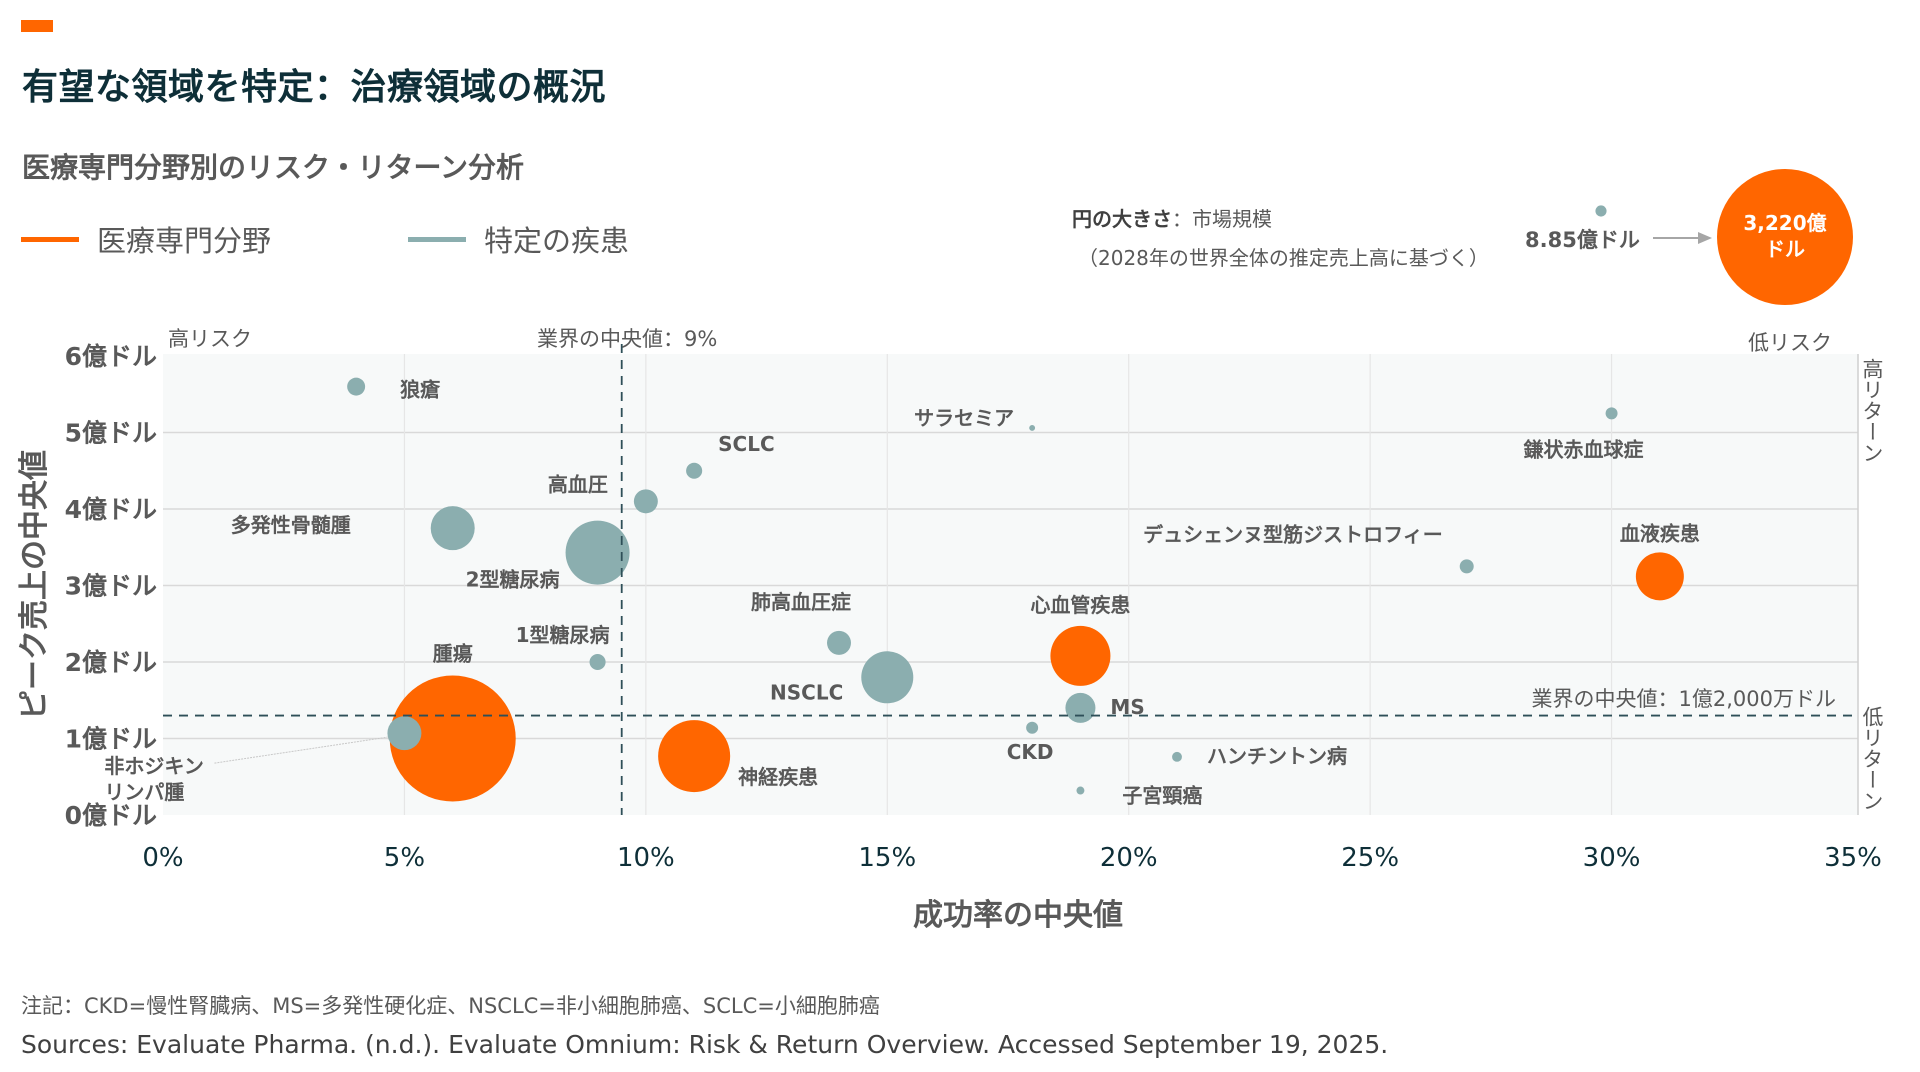 This screenshot has height=1072, width=1920. I want to click on bubble-label: 腫瘍, so click(453, 654).